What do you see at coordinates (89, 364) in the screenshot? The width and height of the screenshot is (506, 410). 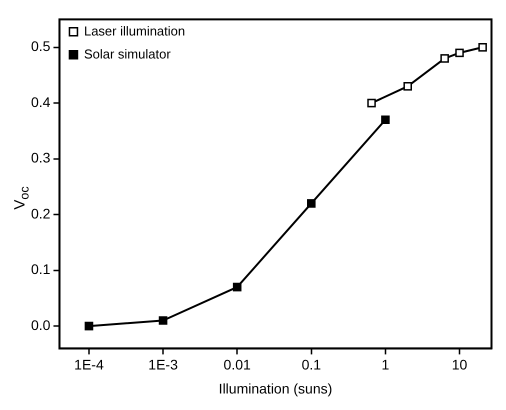 I see `x-tick-label: 1E-4` at bounding box center [89, 364].